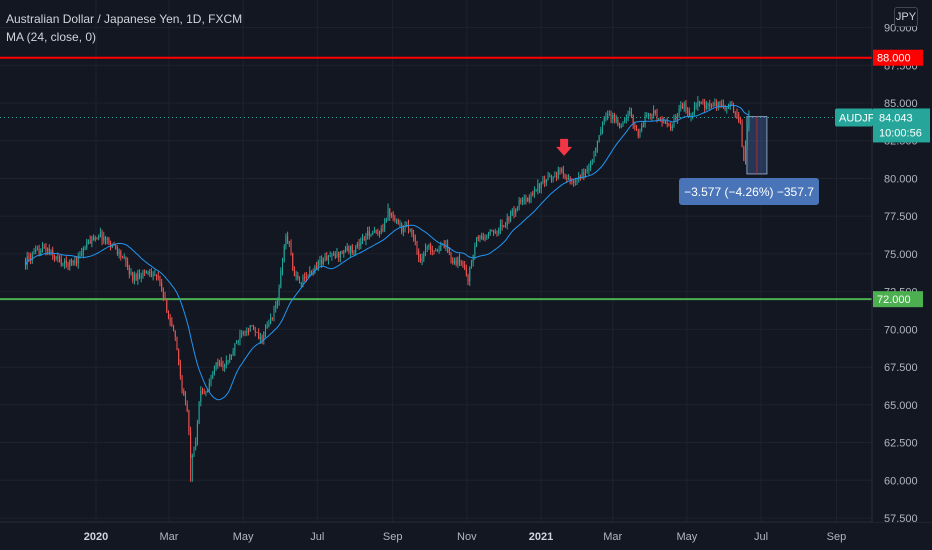 Image resolution: width=932 pixels, height=550 pixels. What do you see at coordinates (564, 147) in the screenshot?
I see `arrow-down-icon` at bounding box center [564, 147].